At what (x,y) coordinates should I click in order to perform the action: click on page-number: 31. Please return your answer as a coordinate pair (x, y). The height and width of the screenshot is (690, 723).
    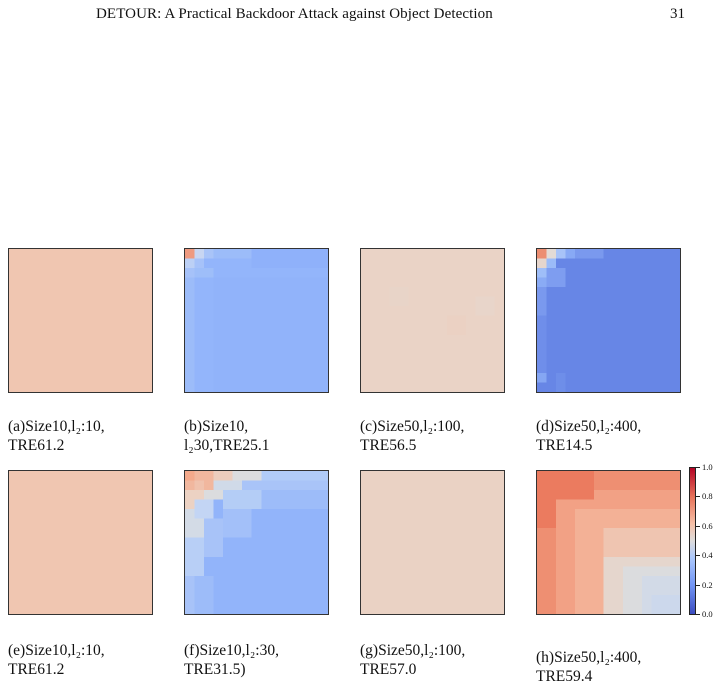
    Looking at the image, I should click on (677, 14).